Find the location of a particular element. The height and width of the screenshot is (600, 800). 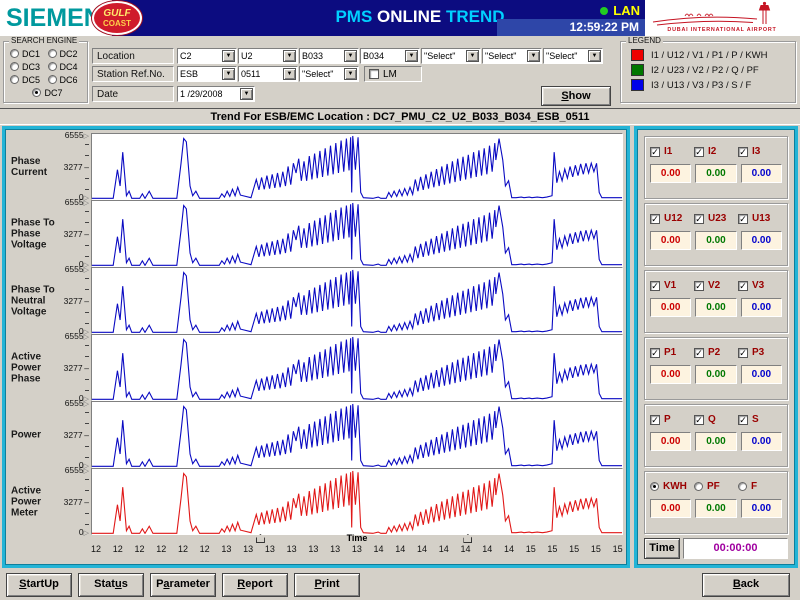

location-combo-4: B034 ▼ is located at coordinates (390, 56).